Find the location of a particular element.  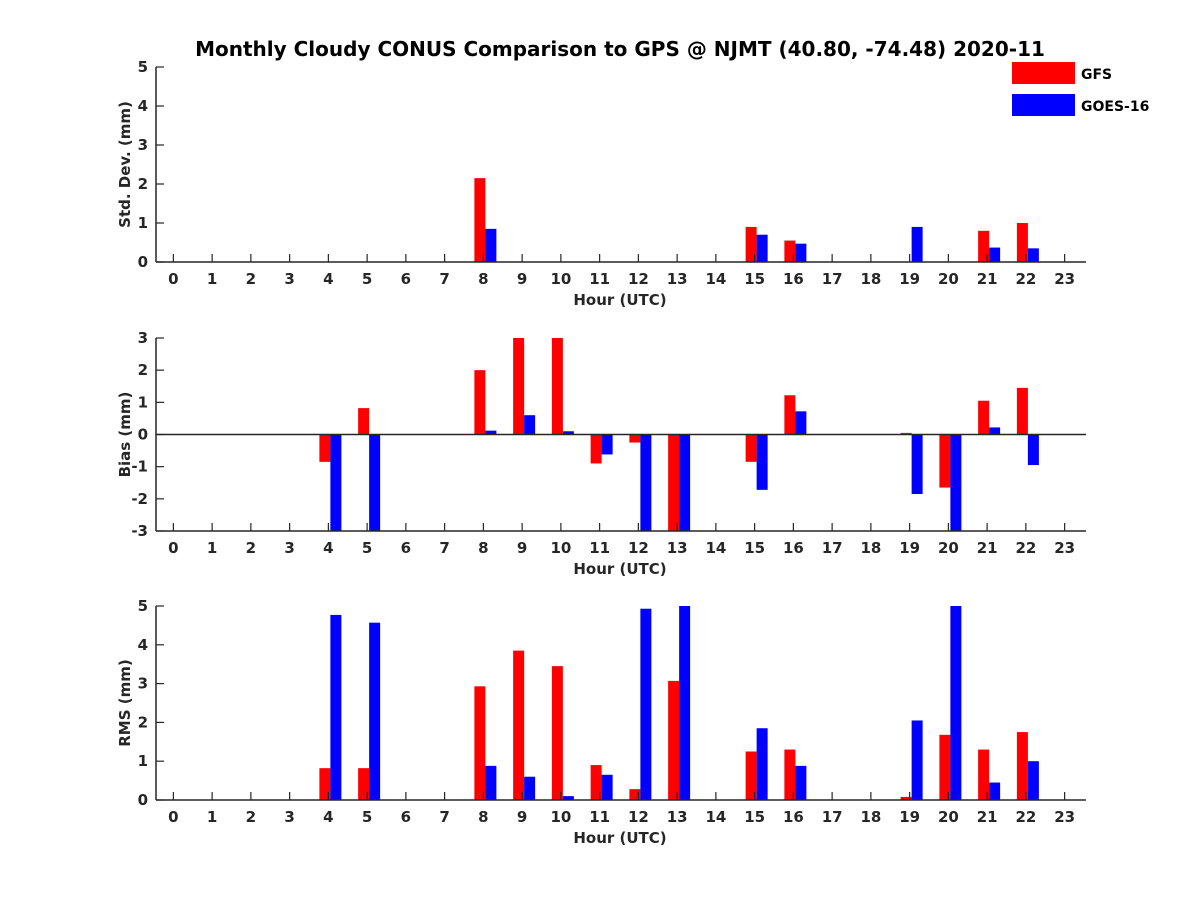

y-tick-label: -1 is located at coordinates (139, 467).